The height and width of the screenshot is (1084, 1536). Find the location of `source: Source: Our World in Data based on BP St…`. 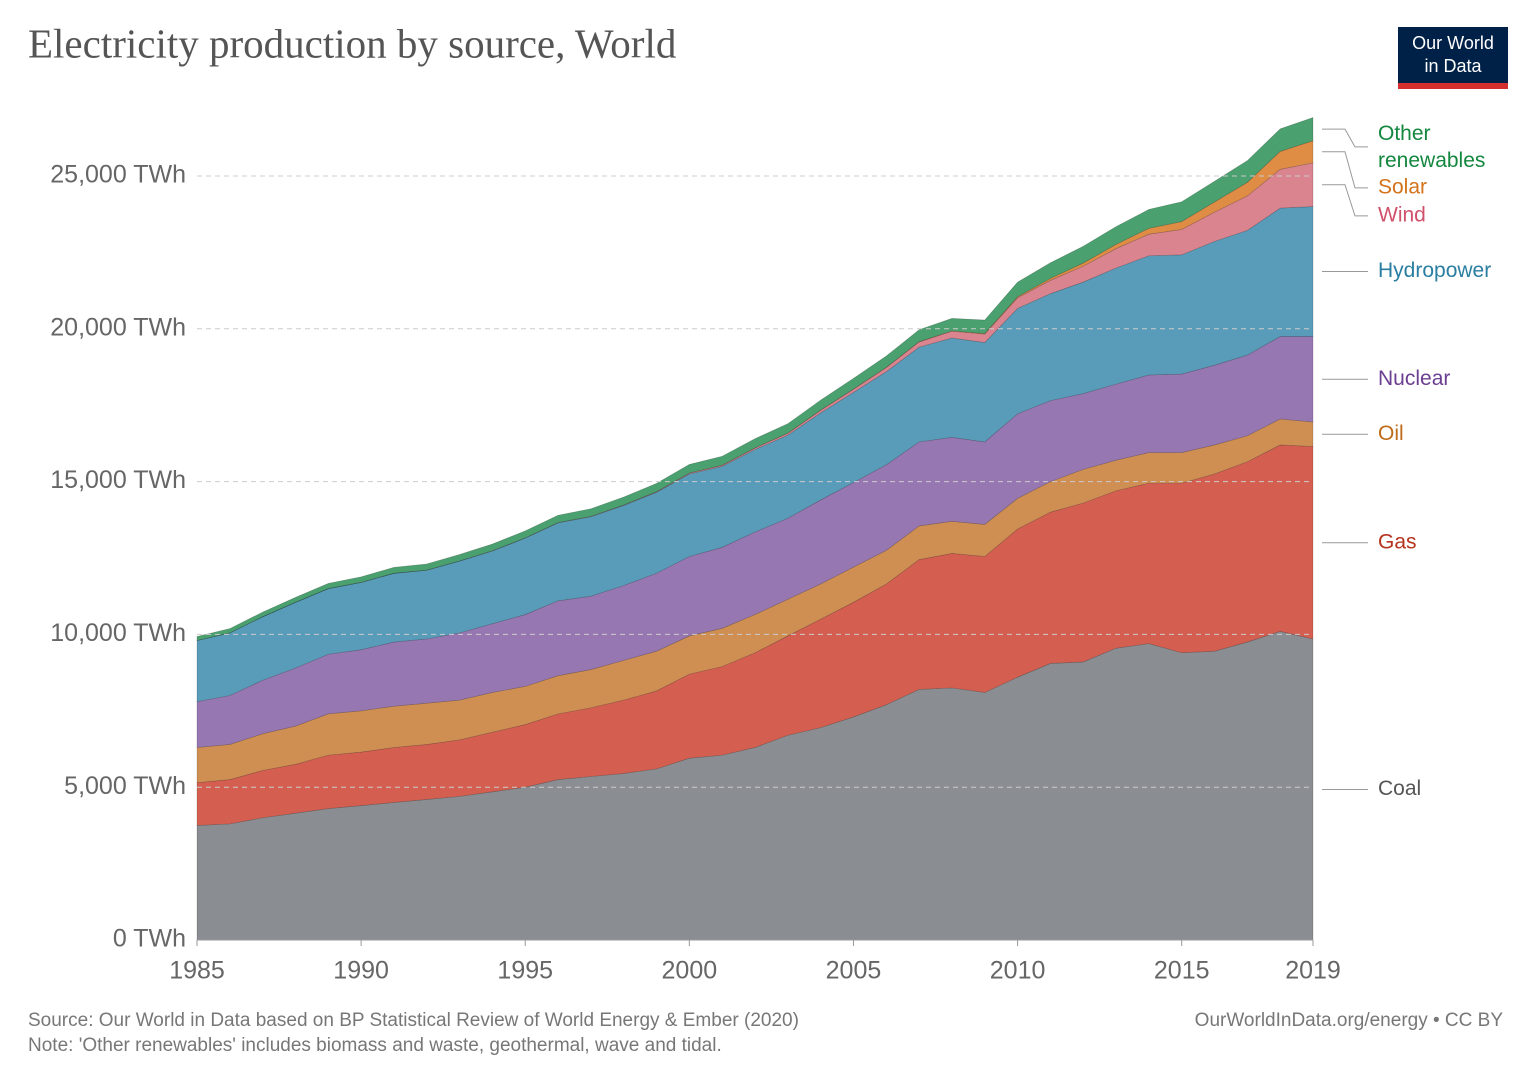

source: Source: Our World in Data based on BP St… is located at coordinates (413, 1020).